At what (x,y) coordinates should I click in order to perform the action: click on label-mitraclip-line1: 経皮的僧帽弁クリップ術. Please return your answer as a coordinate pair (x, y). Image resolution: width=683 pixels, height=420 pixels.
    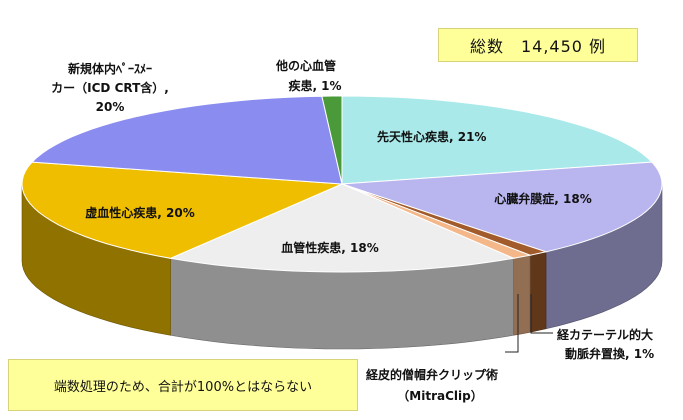
    Looking at the image, I should click on (432, 374).